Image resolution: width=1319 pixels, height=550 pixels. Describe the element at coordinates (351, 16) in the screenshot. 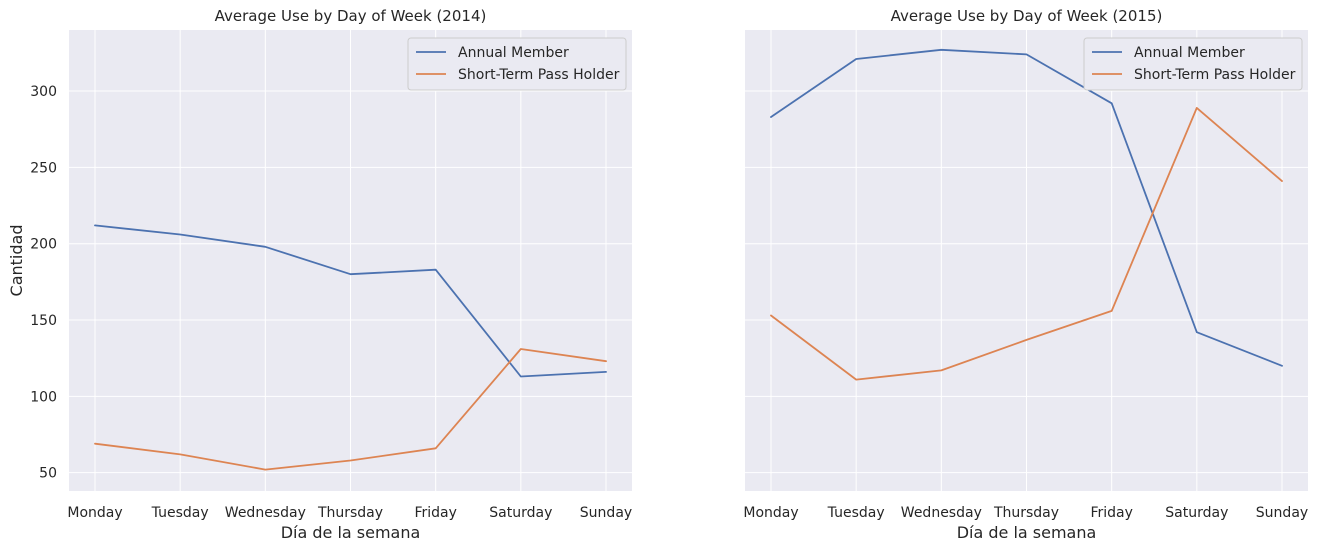

I see `chart-title: Average Use by Day of Week (2014)` at that location.